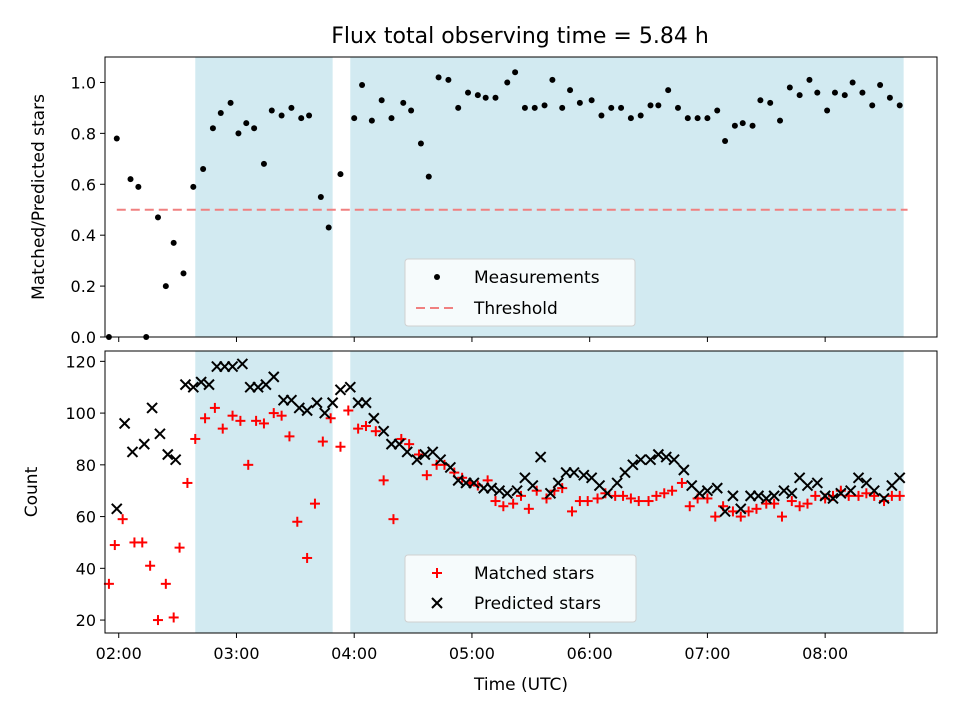 This screenshot has width=960, height=720. What do you see at coordinates (83, 235) in the screenshot?
I see `y-tick-label: 0.4` at bounding box center [83, 235].